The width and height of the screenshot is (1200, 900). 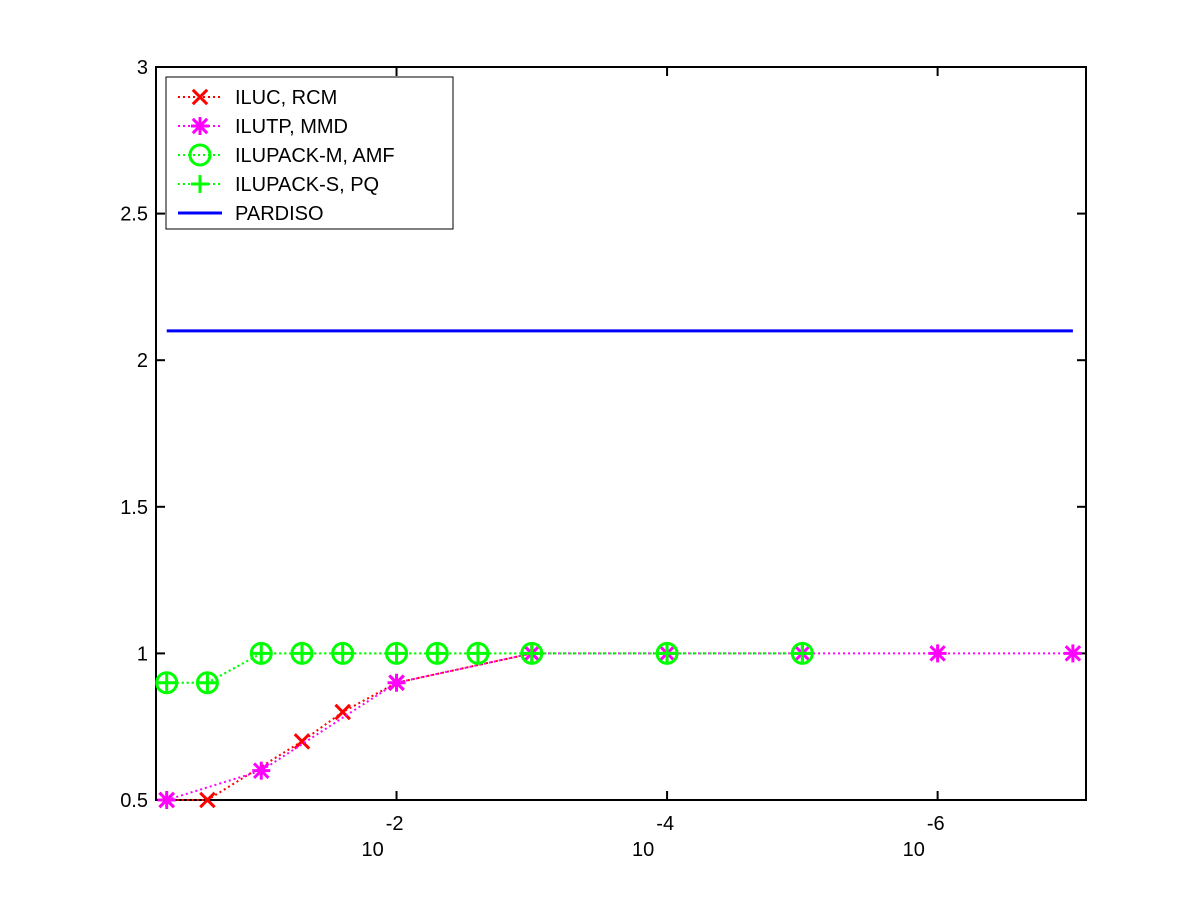 What do you see at coordinates (142, 361) in the screenshot?
I see `y-tick-label: 2` at bounding box center [142, 361].